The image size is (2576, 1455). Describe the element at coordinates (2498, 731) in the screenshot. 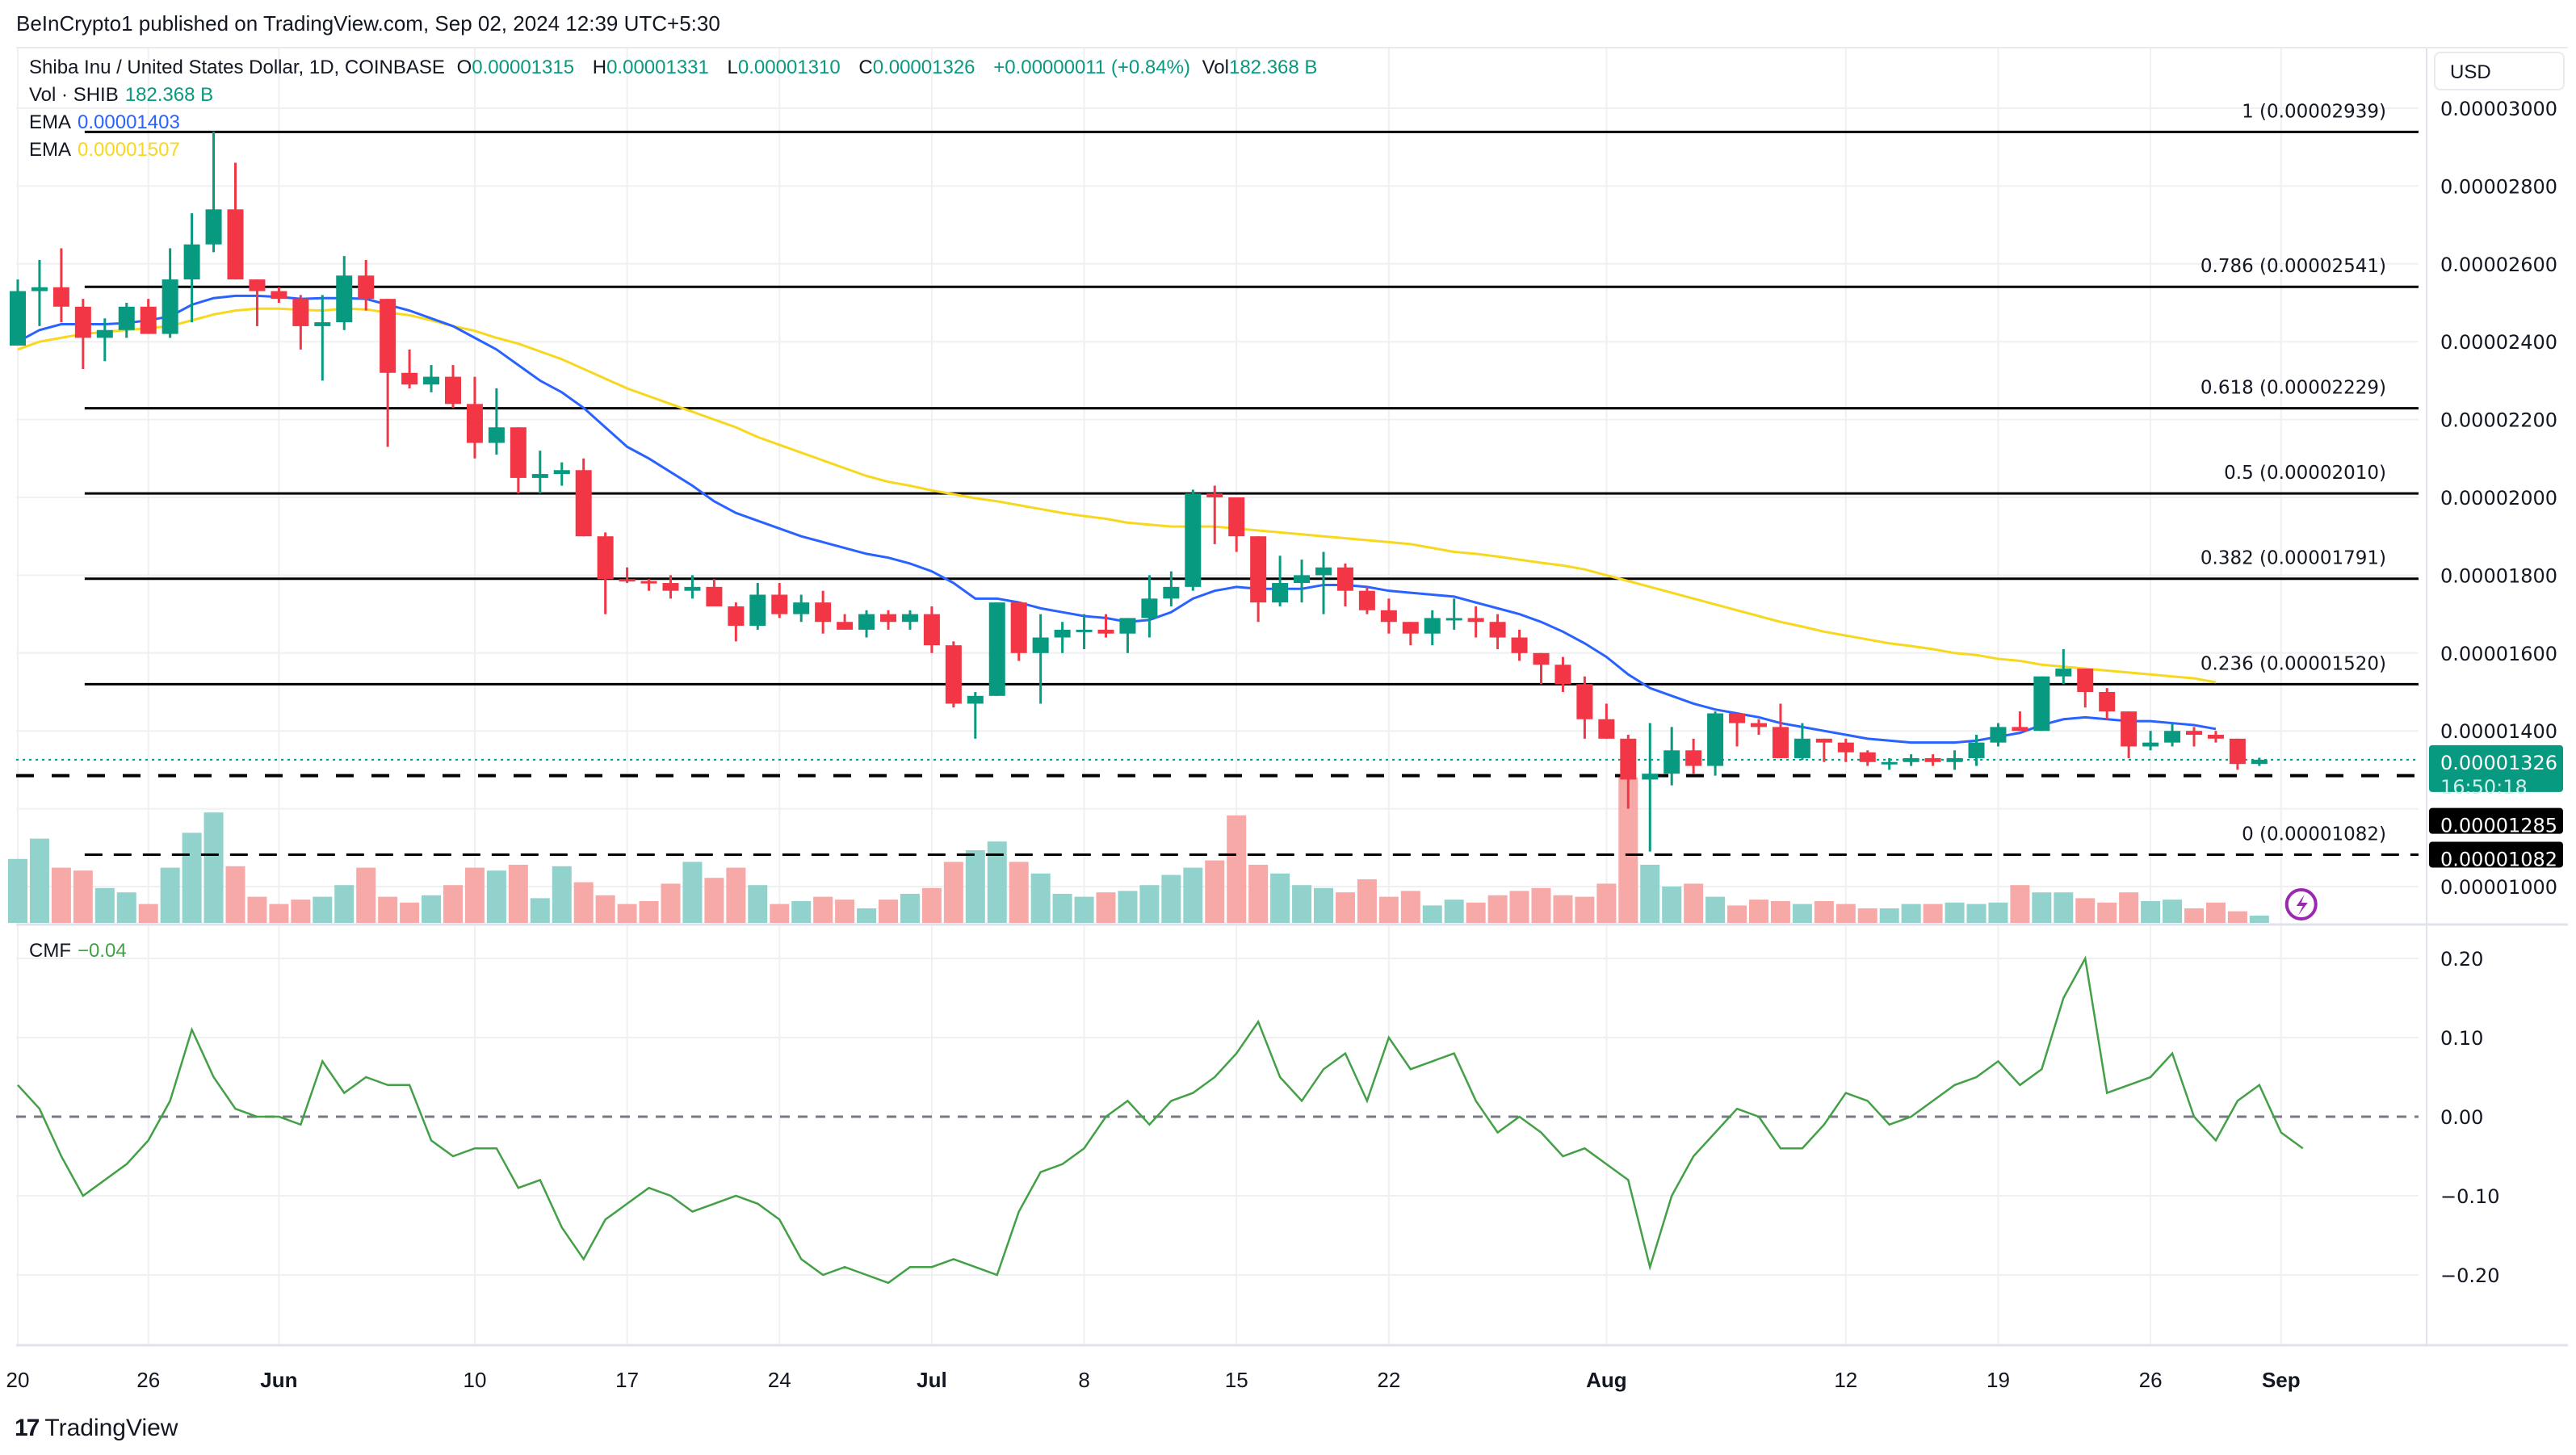

I see `price-axis-label: 0.00001400` at that location.